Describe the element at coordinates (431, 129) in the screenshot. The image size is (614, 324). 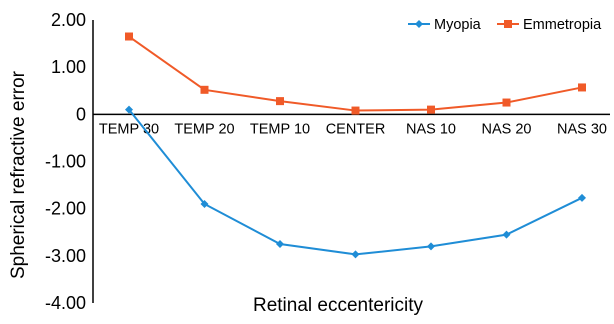
I see `x-category-label: NAS 10` at that location.